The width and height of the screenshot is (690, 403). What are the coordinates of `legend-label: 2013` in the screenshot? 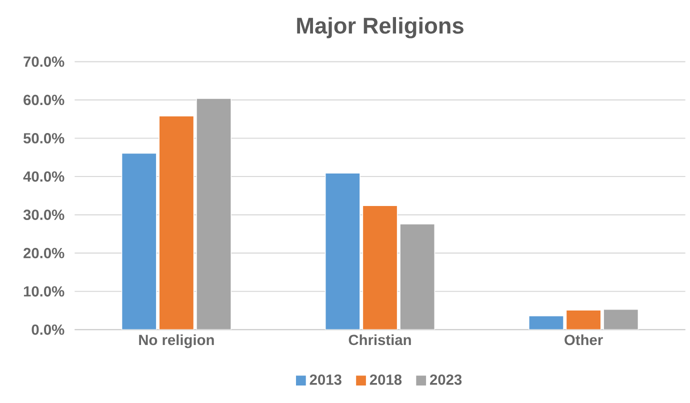 It's located at (326, 379).